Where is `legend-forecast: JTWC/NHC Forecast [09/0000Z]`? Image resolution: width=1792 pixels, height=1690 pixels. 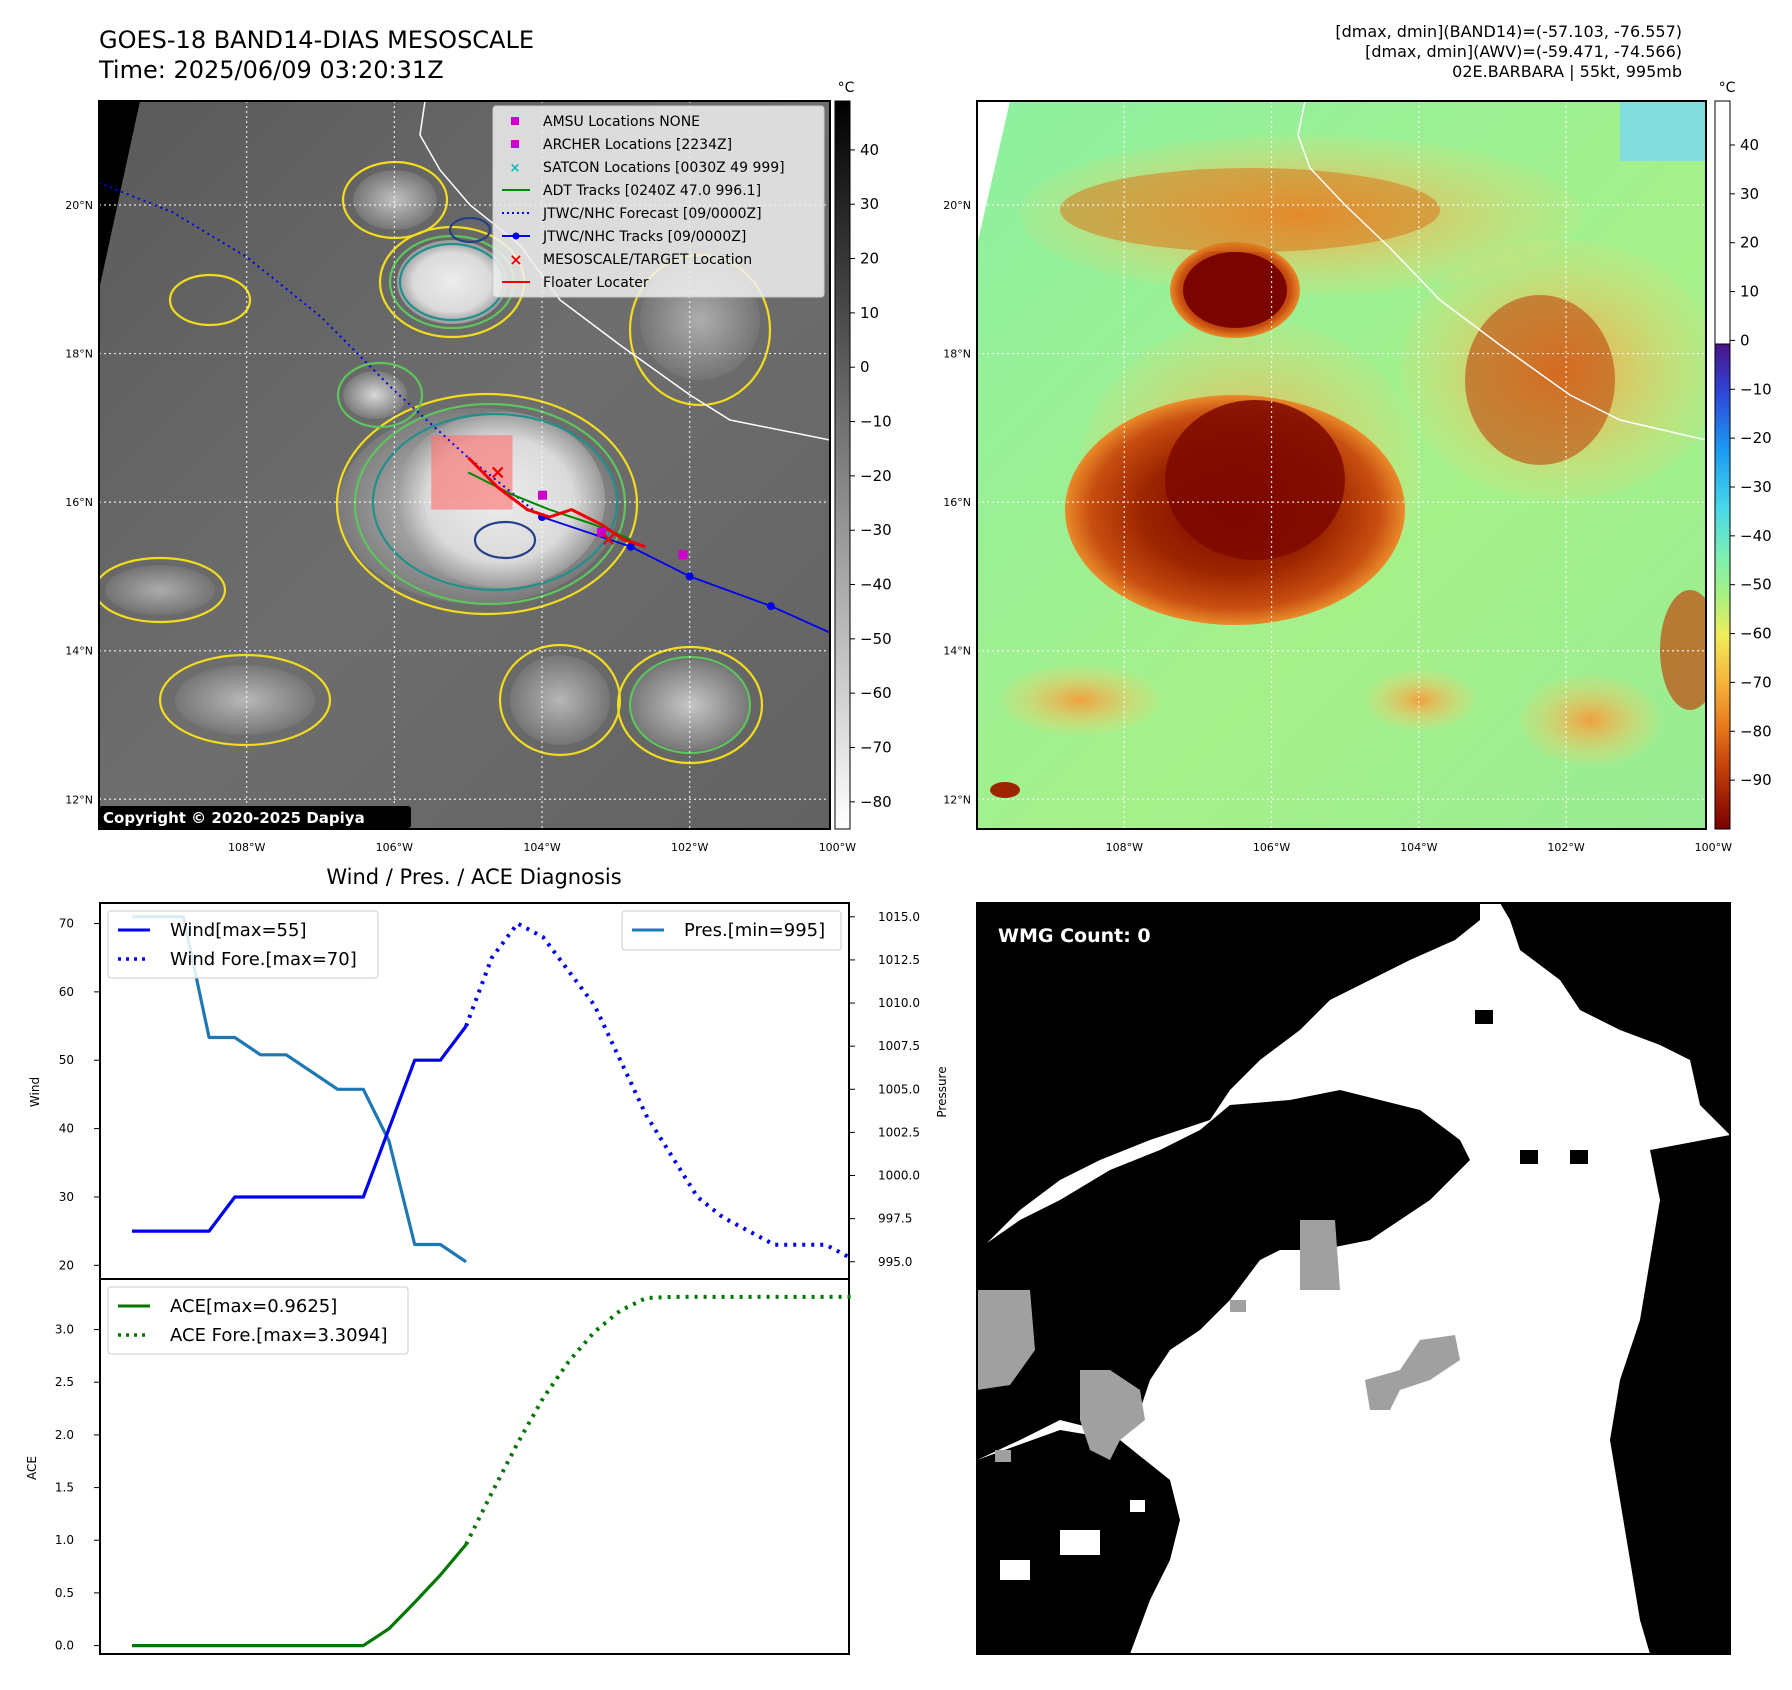
legend-forecast: JTWC/NHC Forecast [09/0000Z] is located at coordinates (652, 214).